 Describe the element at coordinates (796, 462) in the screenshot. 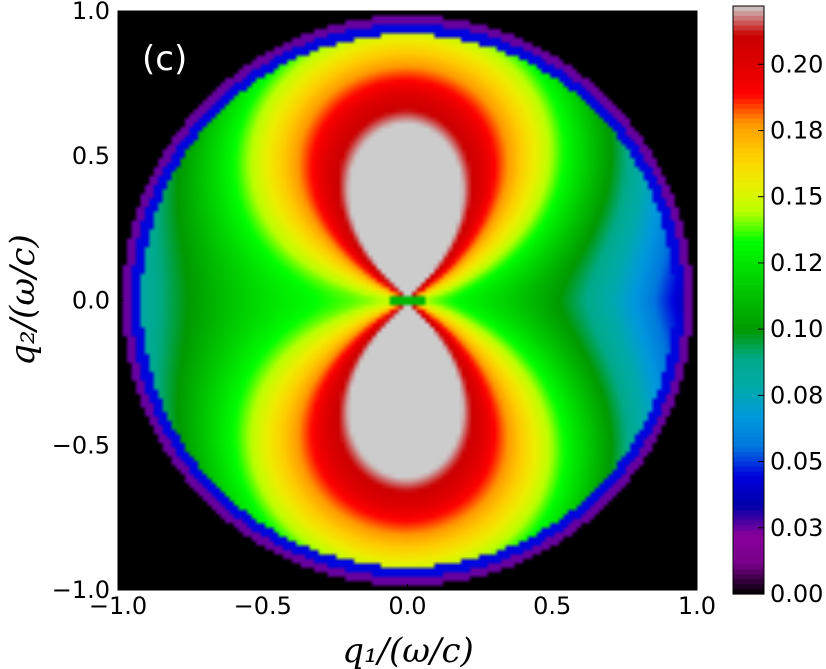

I see `colorbar-tick-label: 0.05` at that location.